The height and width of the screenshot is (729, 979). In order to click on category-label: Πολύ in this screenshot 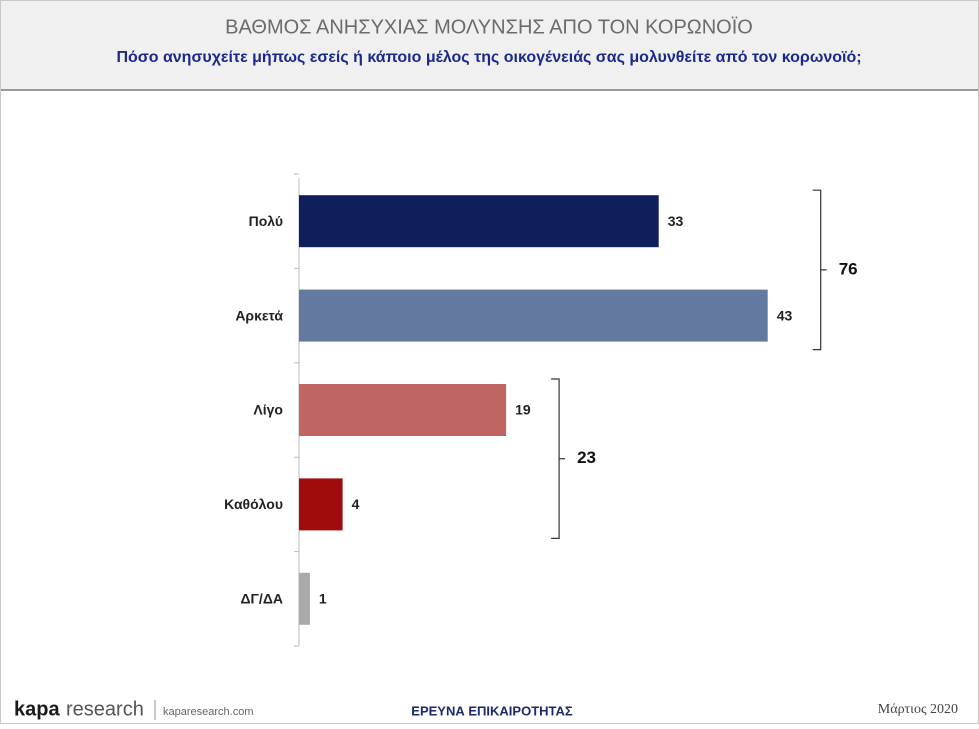, I will do `click(266, 221)`.